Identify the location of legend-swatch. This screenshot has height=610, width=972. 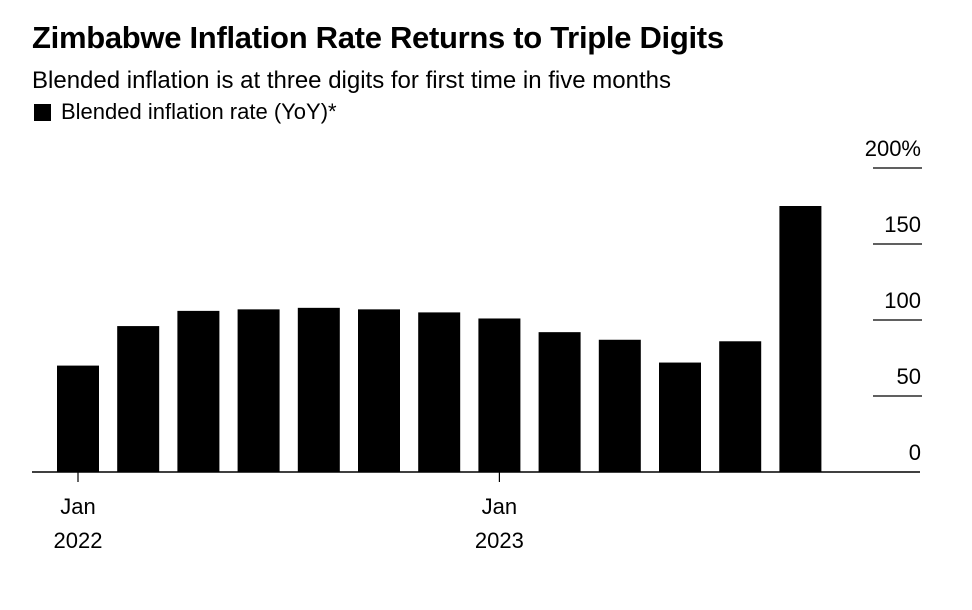
(42, 112).